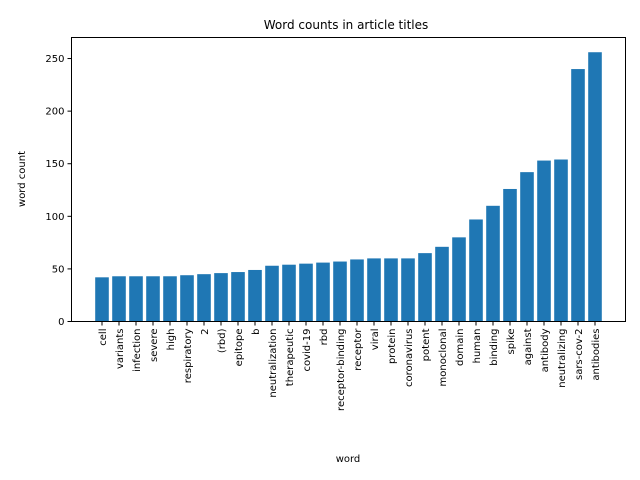 This screenshot has height=480, width=640. What do you see at coordinates (341, 370) in the screenshot?
I see `x-tick-label: receptor-binding` at bounding box center [341, 370].